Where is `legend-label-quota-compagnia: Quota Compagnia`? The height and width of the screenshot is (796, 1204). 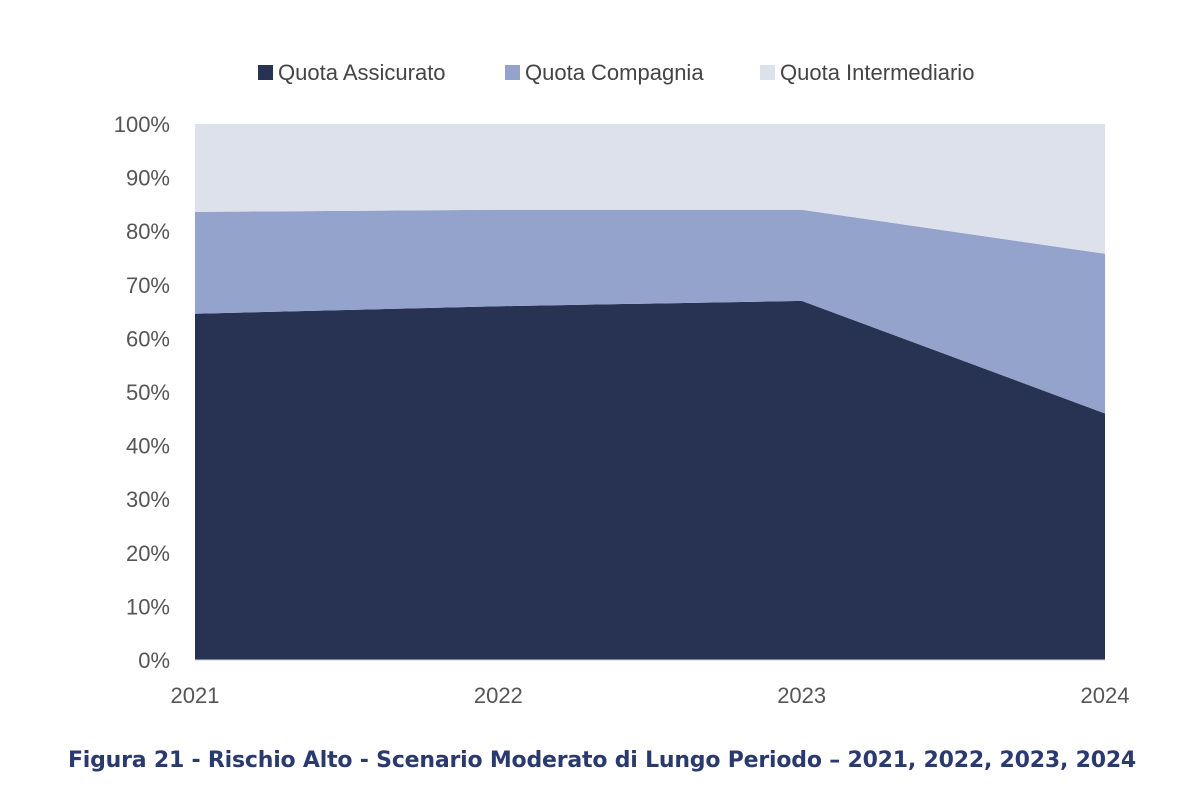 legend-label-quota-compagnia: Quota Compagnia is located at coordinates (614, 72).